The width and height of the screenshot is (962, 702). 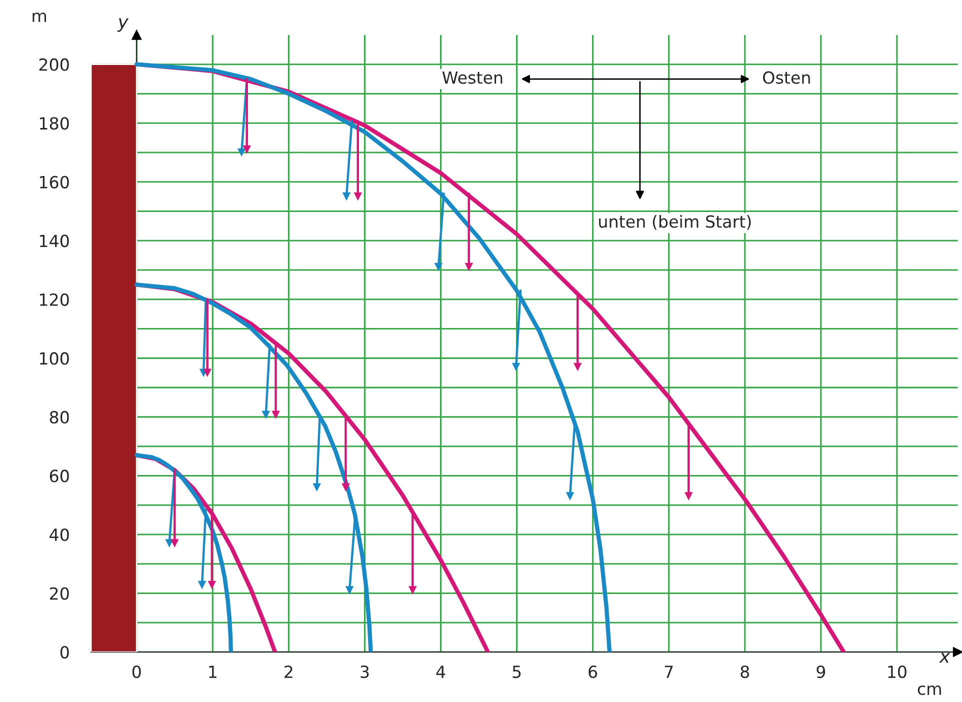 I want to click on y-tick-label: 120, so click(x=54, y=299).